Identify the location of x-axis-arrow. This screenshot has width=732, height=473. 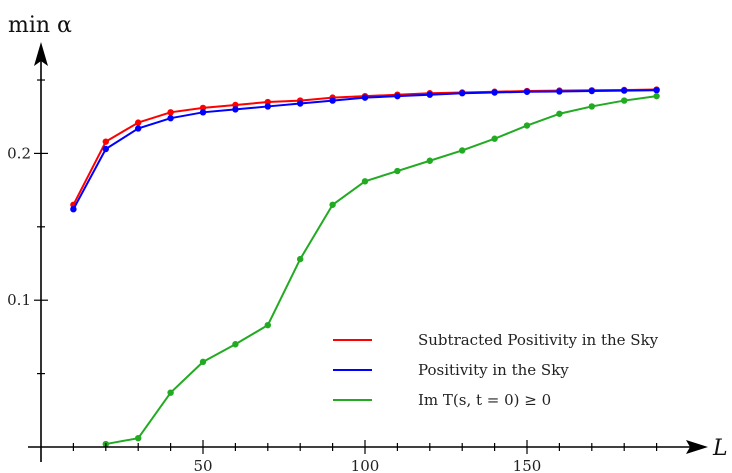
(697, 447).